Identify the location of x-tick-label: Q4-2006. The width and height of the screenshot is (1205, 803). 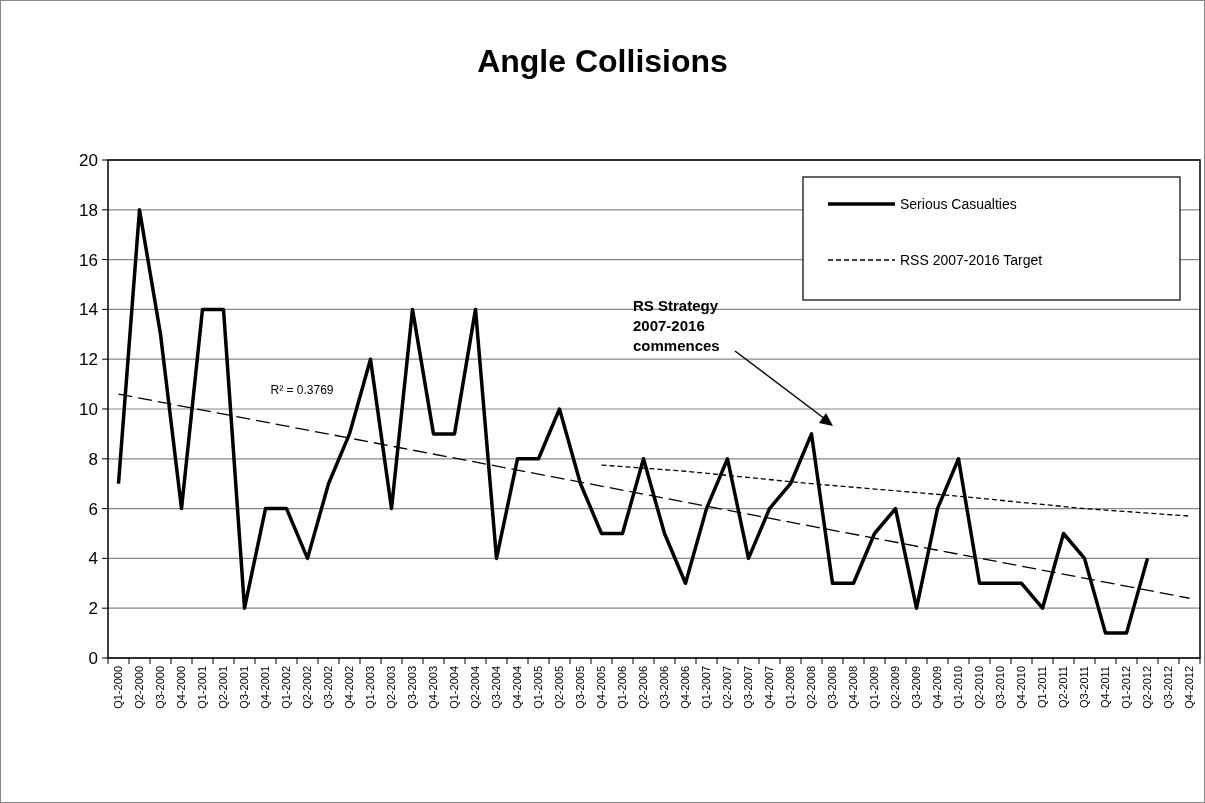
(685, 687).